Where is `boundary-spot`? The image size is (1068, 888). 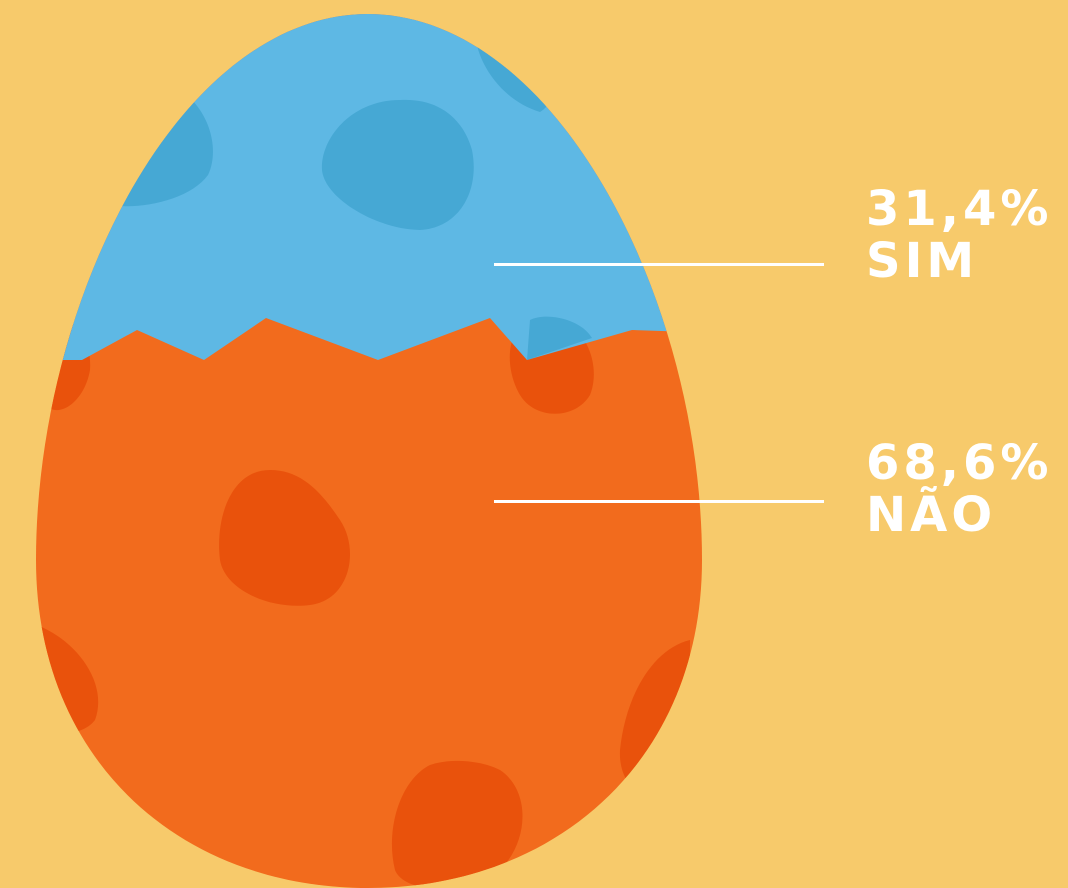 boundary-spot is located at coordinates (559, 338).